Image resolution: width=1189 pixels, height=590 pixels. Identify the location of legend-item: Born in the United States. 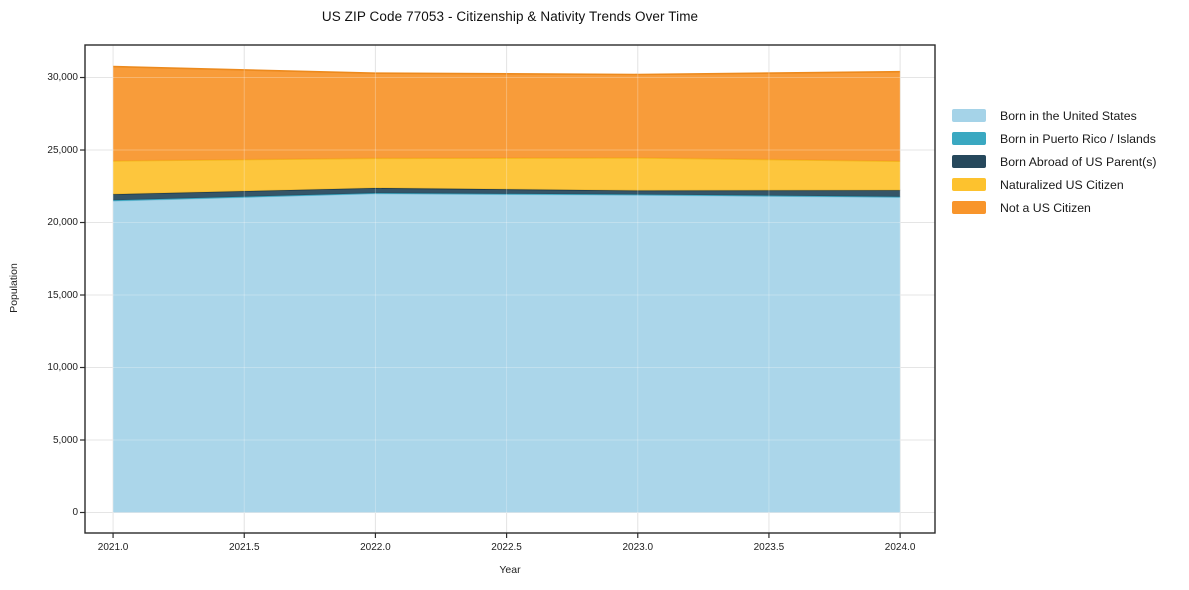
(1054, 115).